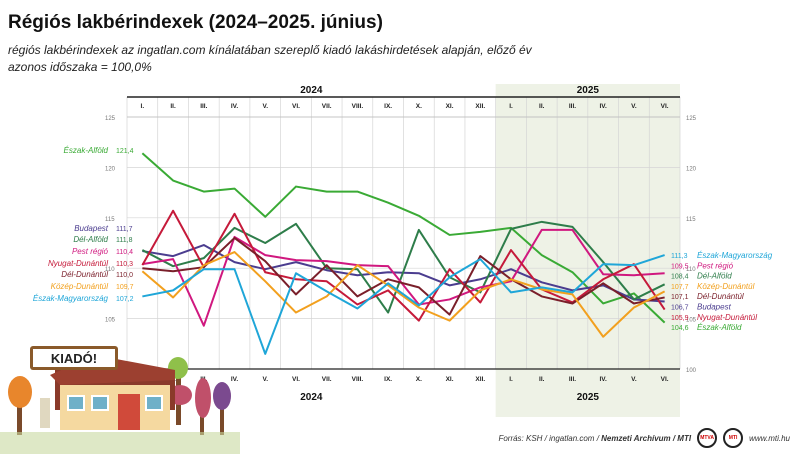 The image size is (800, 454). I want to click on start-label-name: Közép-Dunántúl, so click(80, 286).